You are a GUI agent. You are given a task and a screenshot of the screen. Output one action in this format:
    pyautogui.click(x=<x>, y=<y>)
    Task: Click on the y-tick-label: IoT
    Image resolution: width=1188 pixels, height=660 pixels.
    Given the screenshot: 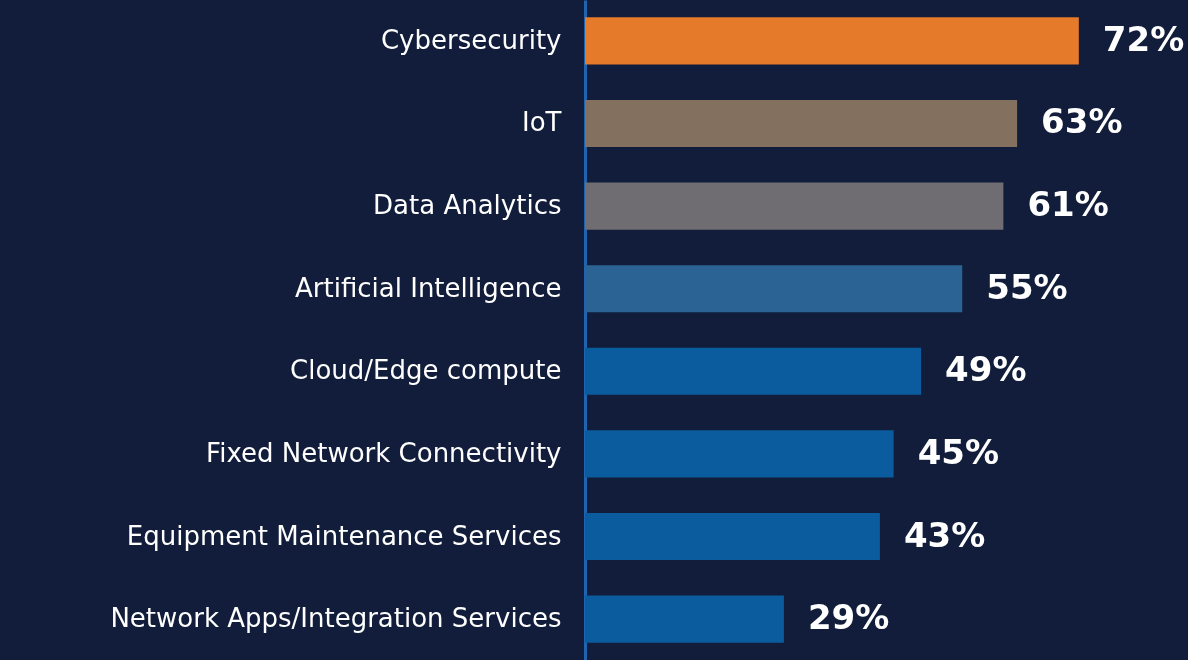 What is the action you would take?
    pyautogui.click(x=542, y=122)
    